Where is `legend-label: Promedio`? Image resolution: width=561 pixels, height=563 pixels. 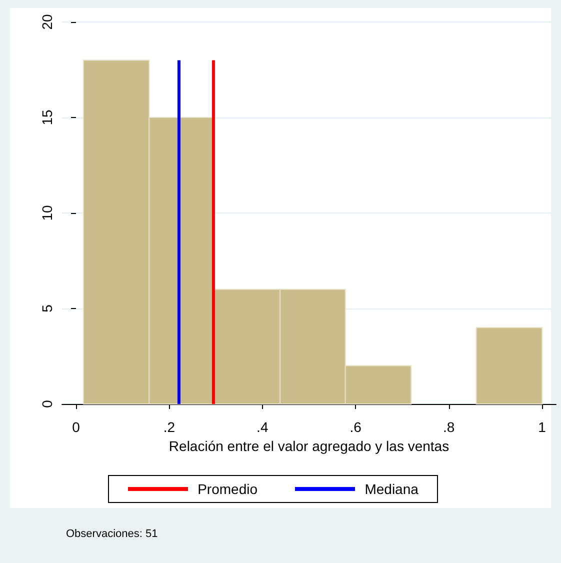
legend-label: Promedio is located at coordinates (228, 489).